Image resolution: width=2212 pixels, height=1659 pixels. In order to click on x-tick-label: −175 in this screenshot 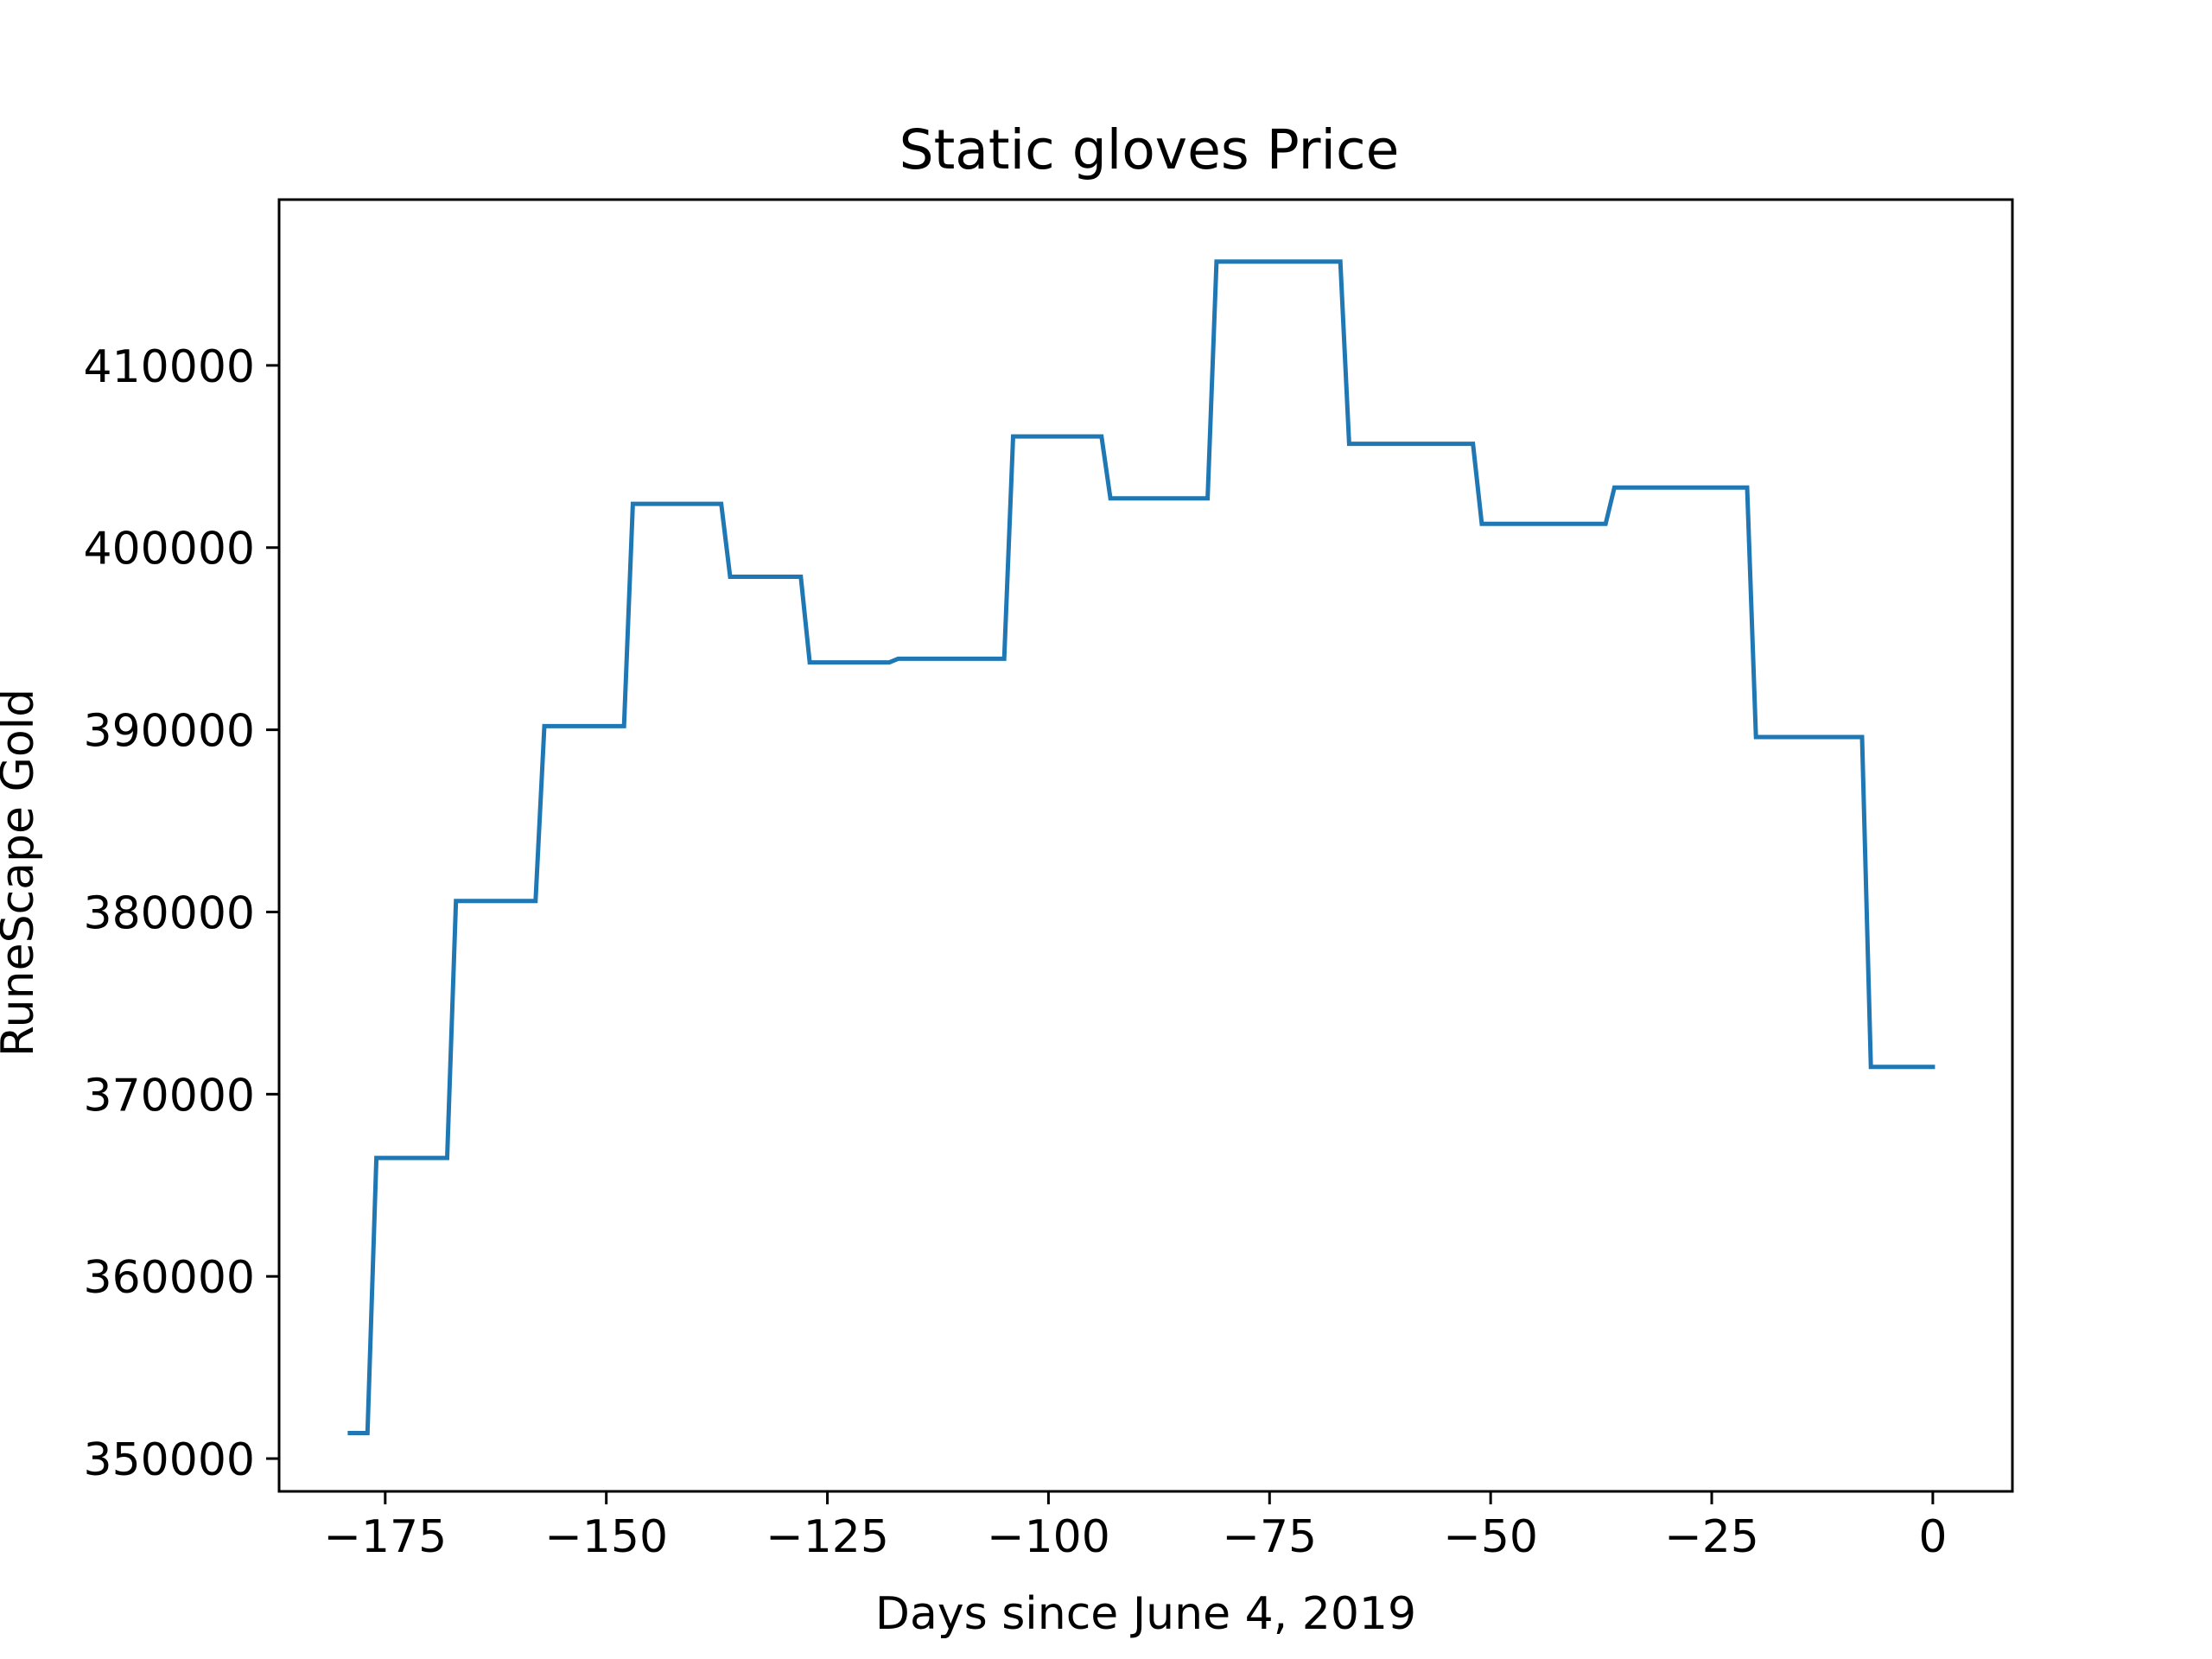, I will do `click(385, 1537)`.